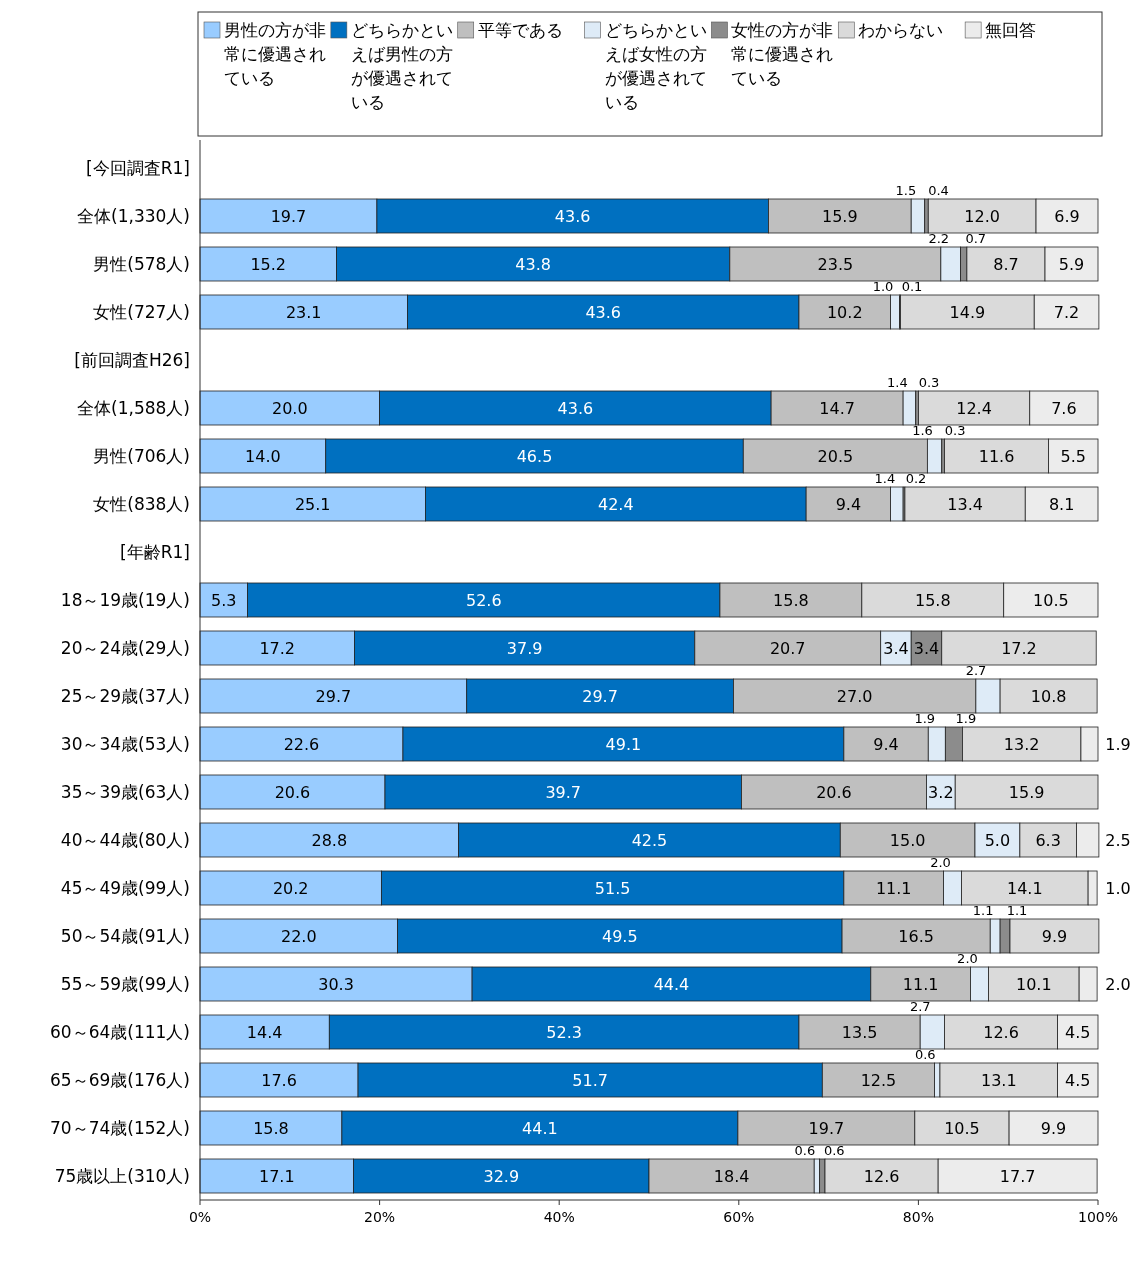  I want to click on y-tick-label: 70～74歳(152人), so click(120, 1128).